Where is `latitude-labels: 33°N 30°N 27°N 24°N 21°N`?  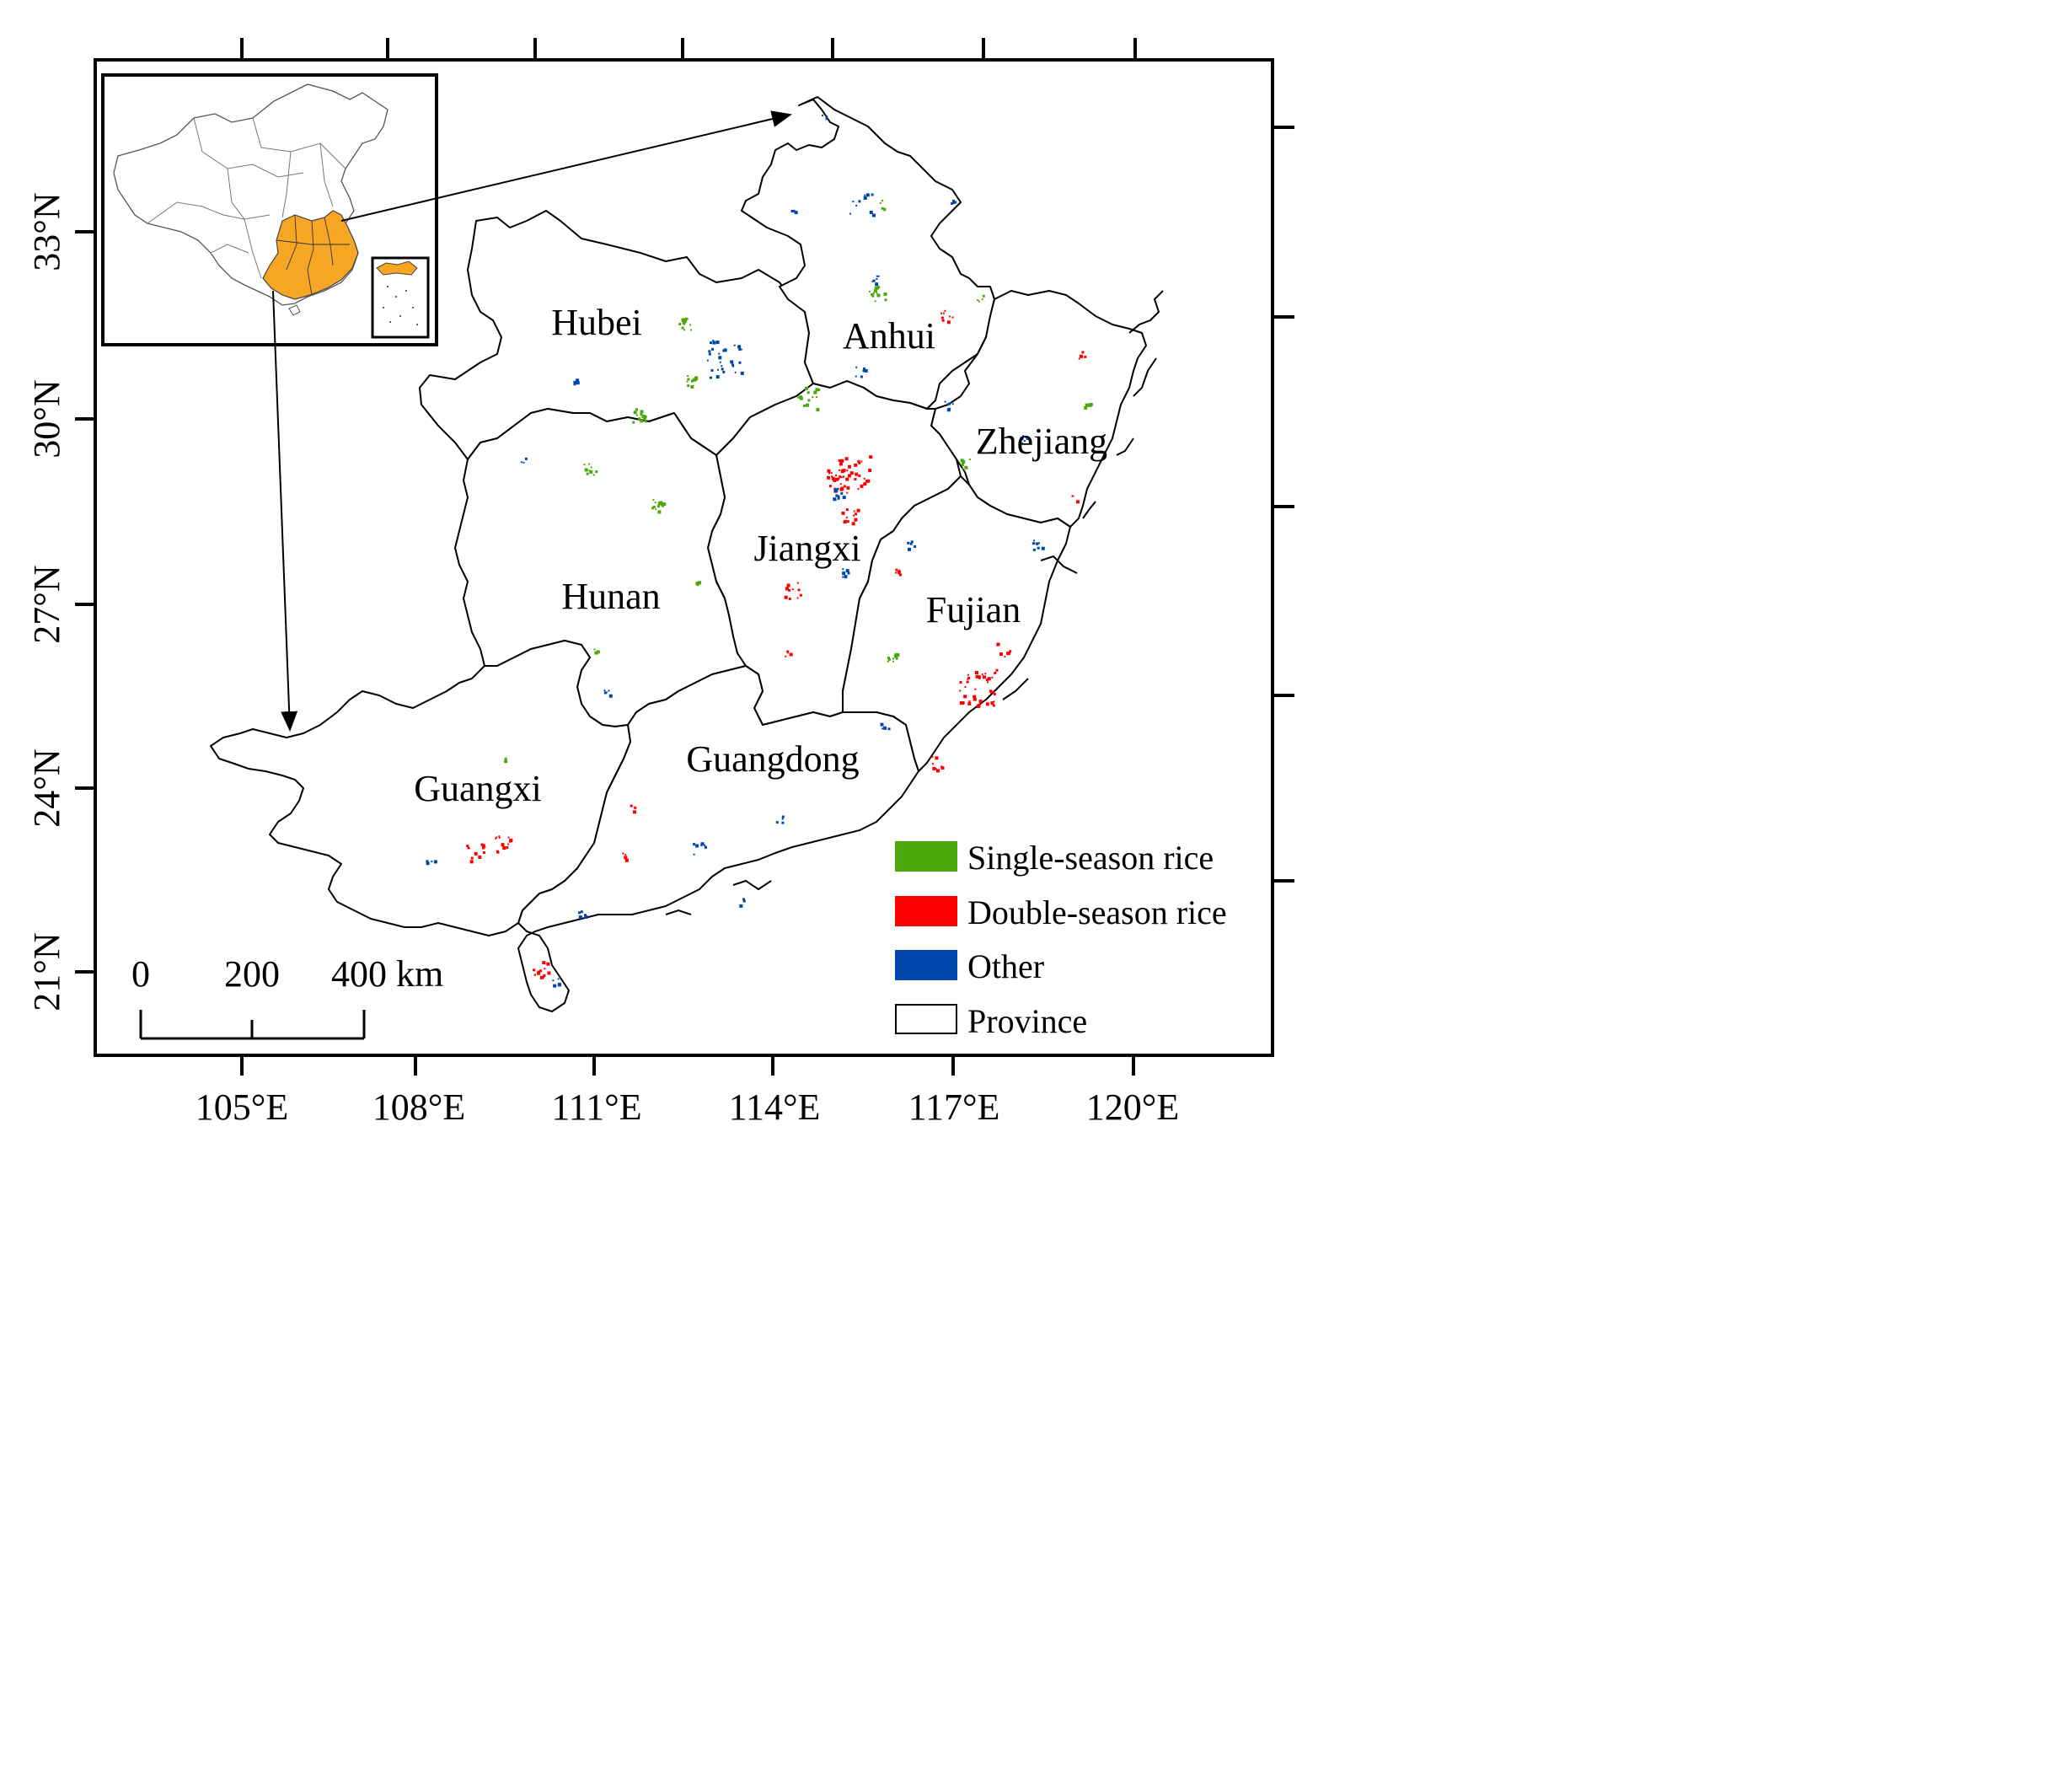
latitude-labels: 33°N 30°N 27°N 24°N 21°N is located at coordinates (46, 602).